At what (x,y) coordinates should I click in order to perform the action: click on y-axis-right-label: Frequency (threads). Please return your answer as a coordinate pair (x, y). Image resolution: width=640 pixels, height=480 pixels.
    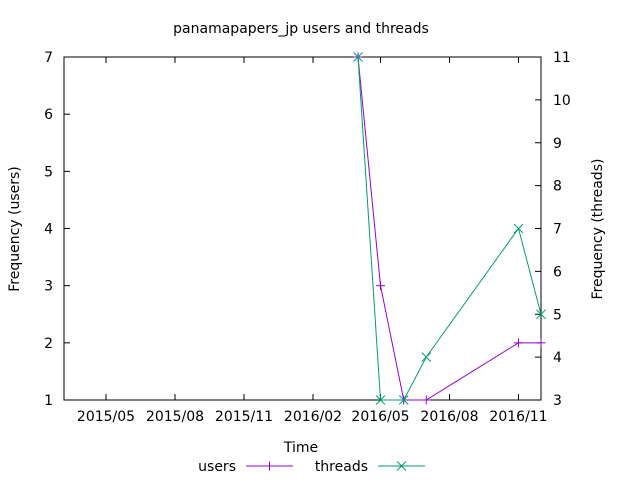
    Looking at the image, I should click on (598, 229).